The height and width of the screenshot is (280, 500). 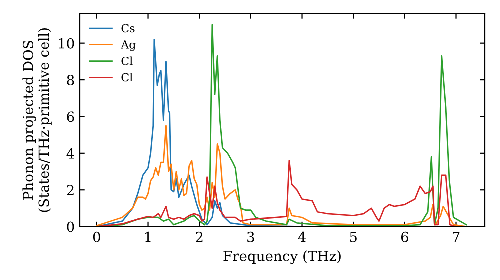 I want to click on y-tick-label: 0, so click(x=70, y=227).